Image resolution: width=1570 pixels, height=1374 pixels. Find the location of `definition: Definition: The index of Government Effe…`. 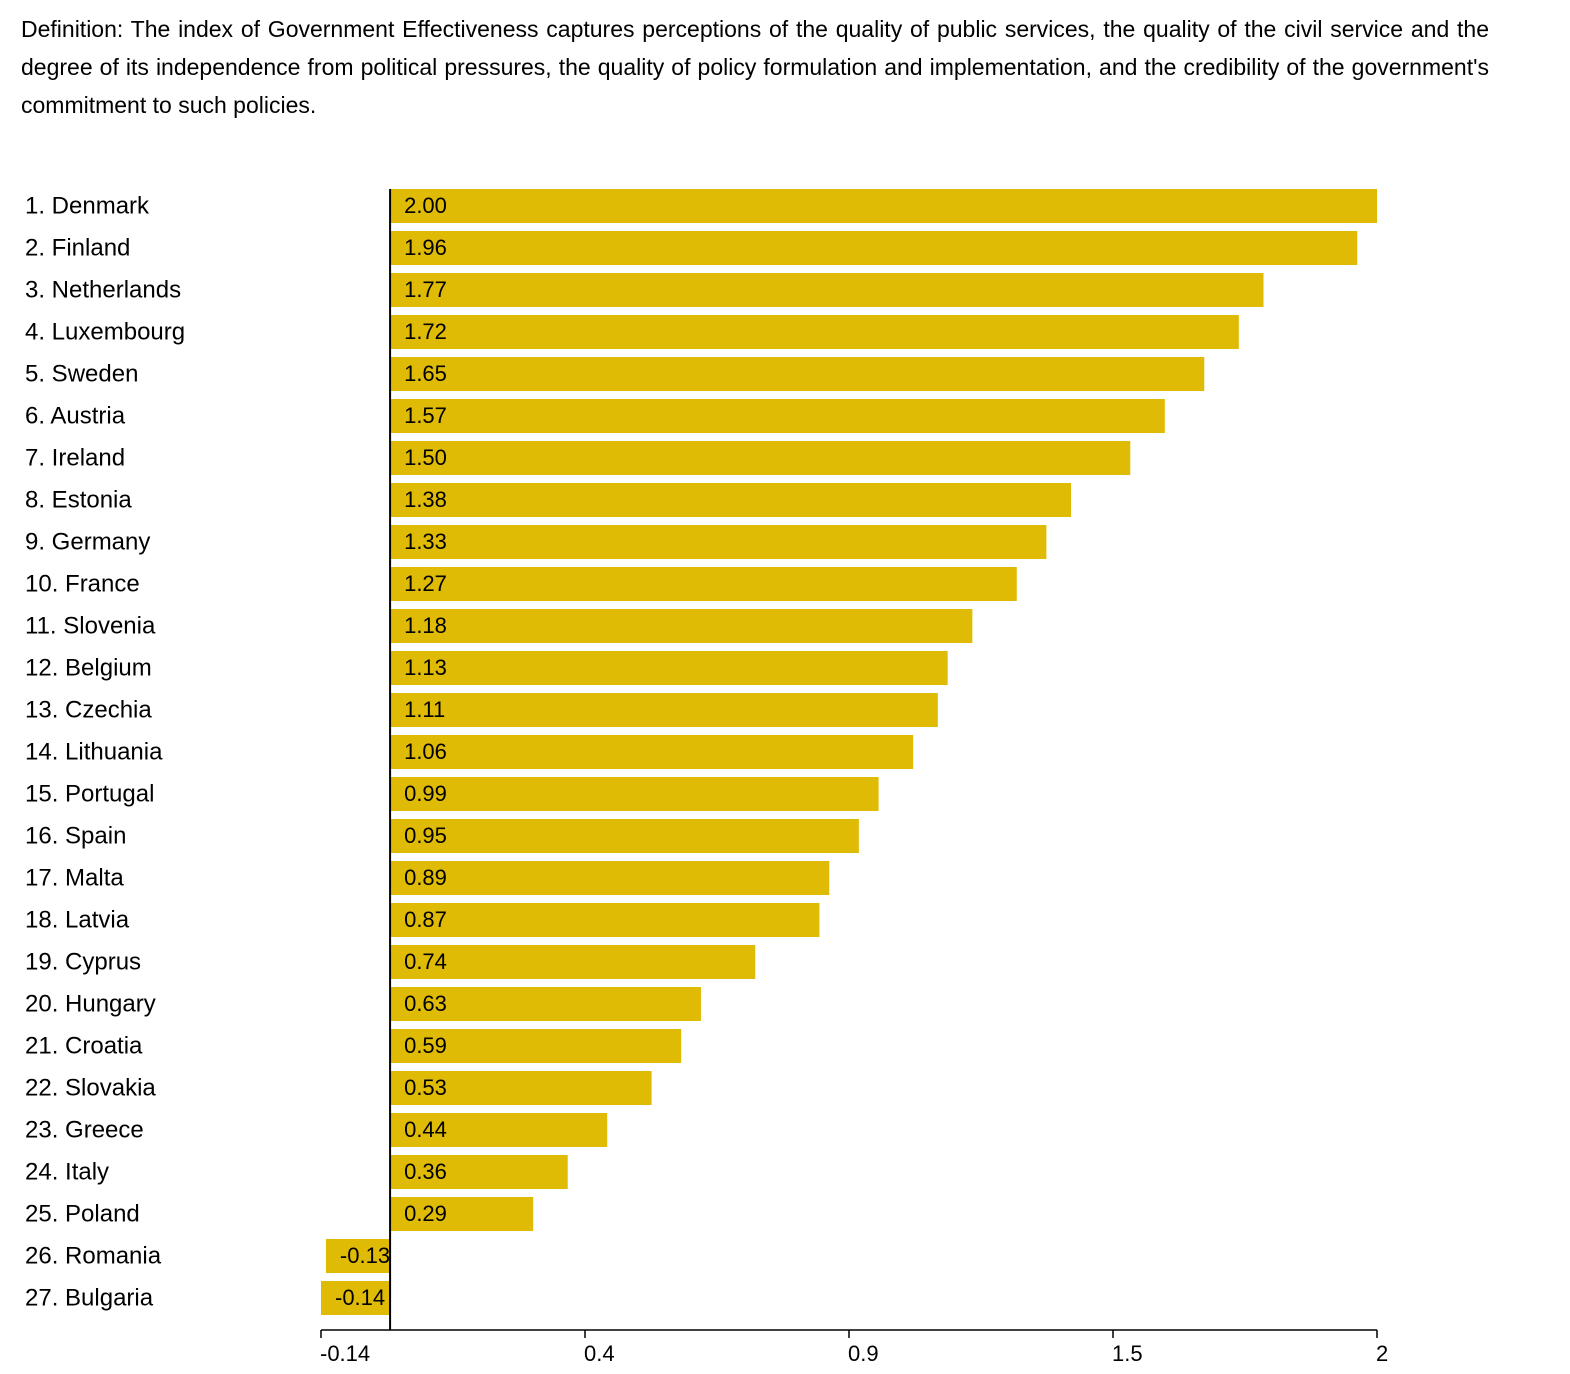

definition: Definition: The index of Government Effe… is located at coordinates (755, 67).